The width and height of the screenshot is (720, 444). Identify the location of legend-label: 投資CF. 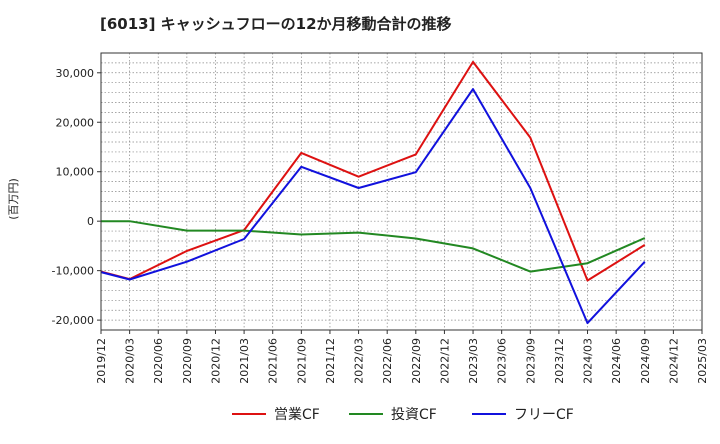
(414, 415).